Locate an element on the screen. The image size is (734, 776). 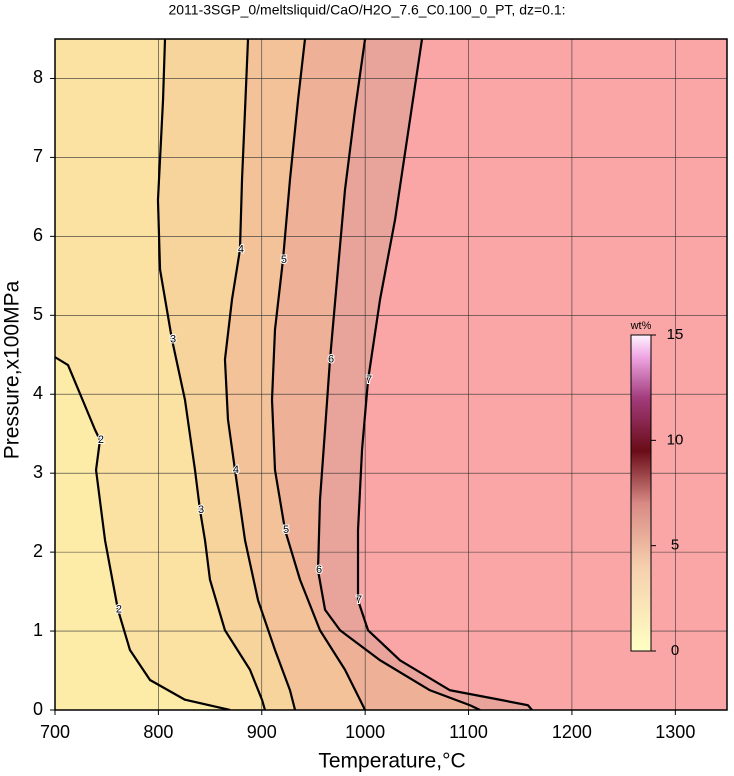
y-tick-label: 6 is located at coordinates (38, 235).